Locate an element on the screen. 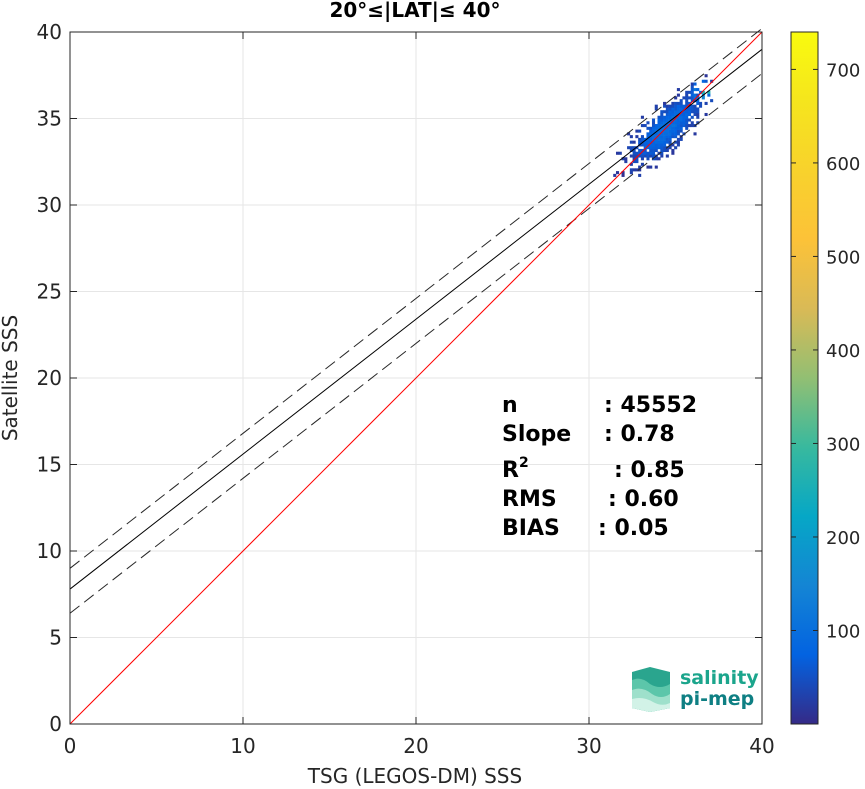 The image size is (865, 789). colorbar-tick-label: 400 is located at coordinates (843, 351).